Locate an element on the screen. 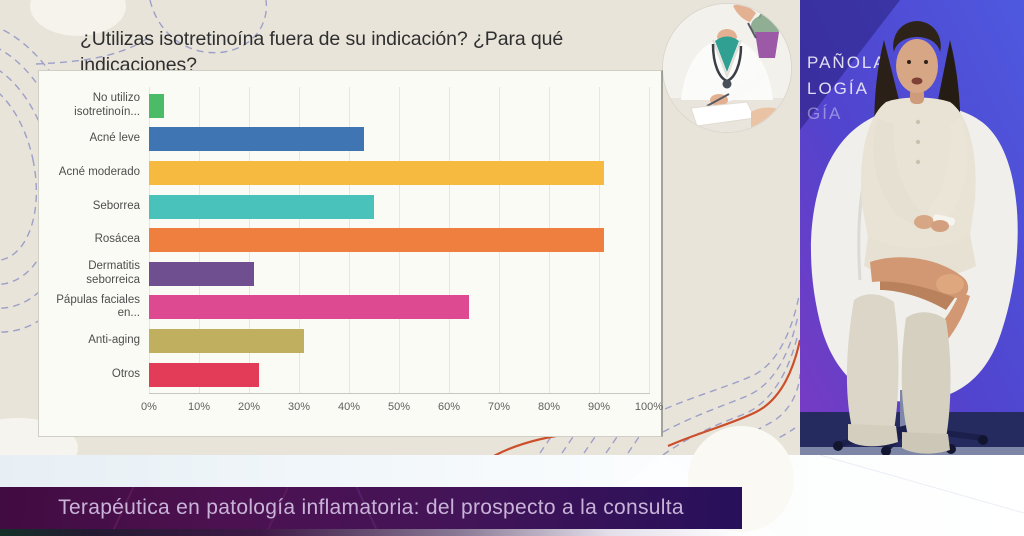  wall-text-line-1: PAÑOLA is located at coordinates (847, 62).